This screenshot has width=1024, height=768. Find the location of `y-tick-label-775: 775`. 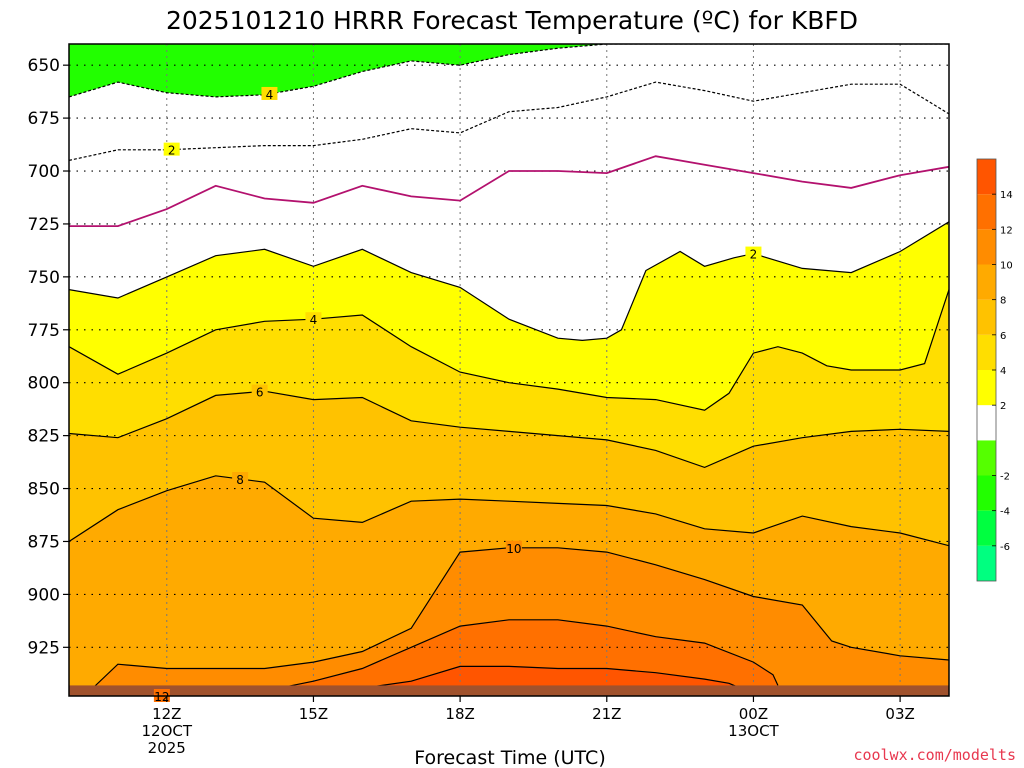

y-tick-label-775: 775 is located at coordinates (44, 331).